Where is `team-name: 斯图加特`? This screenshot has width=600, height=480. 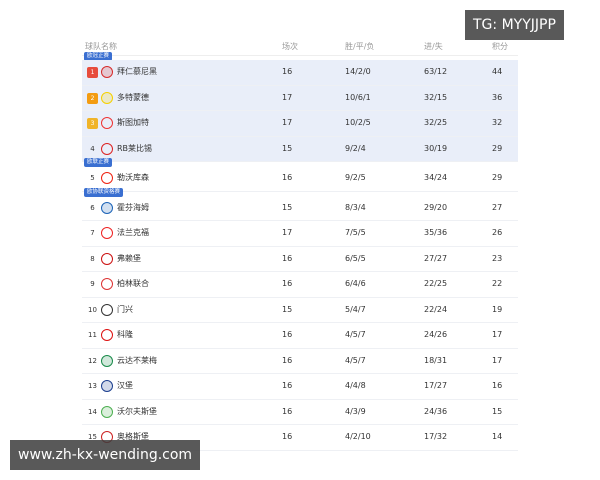 team-name: 斯图加特 is located at coordinates (133, 122).